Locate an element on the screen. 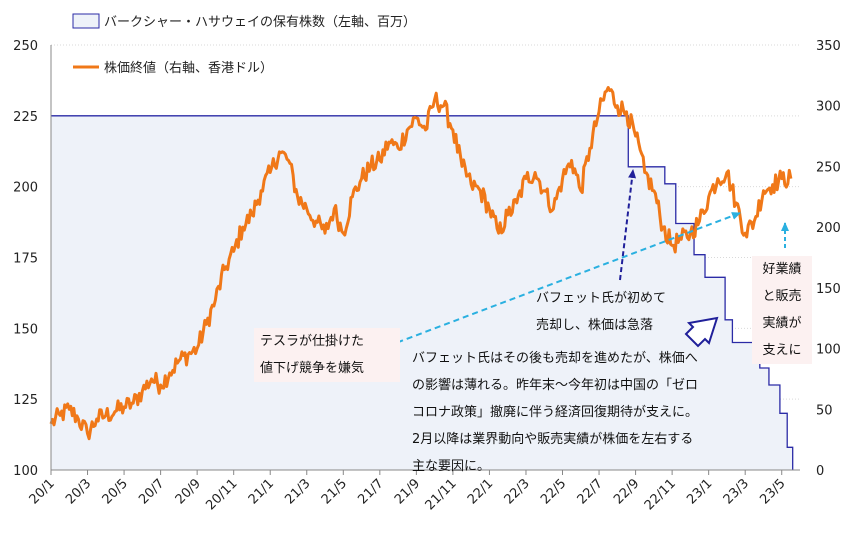 The width and height of the screenshot is (865, 540). left-axis-tick-label: 125 is located at coordinates (25, 400).